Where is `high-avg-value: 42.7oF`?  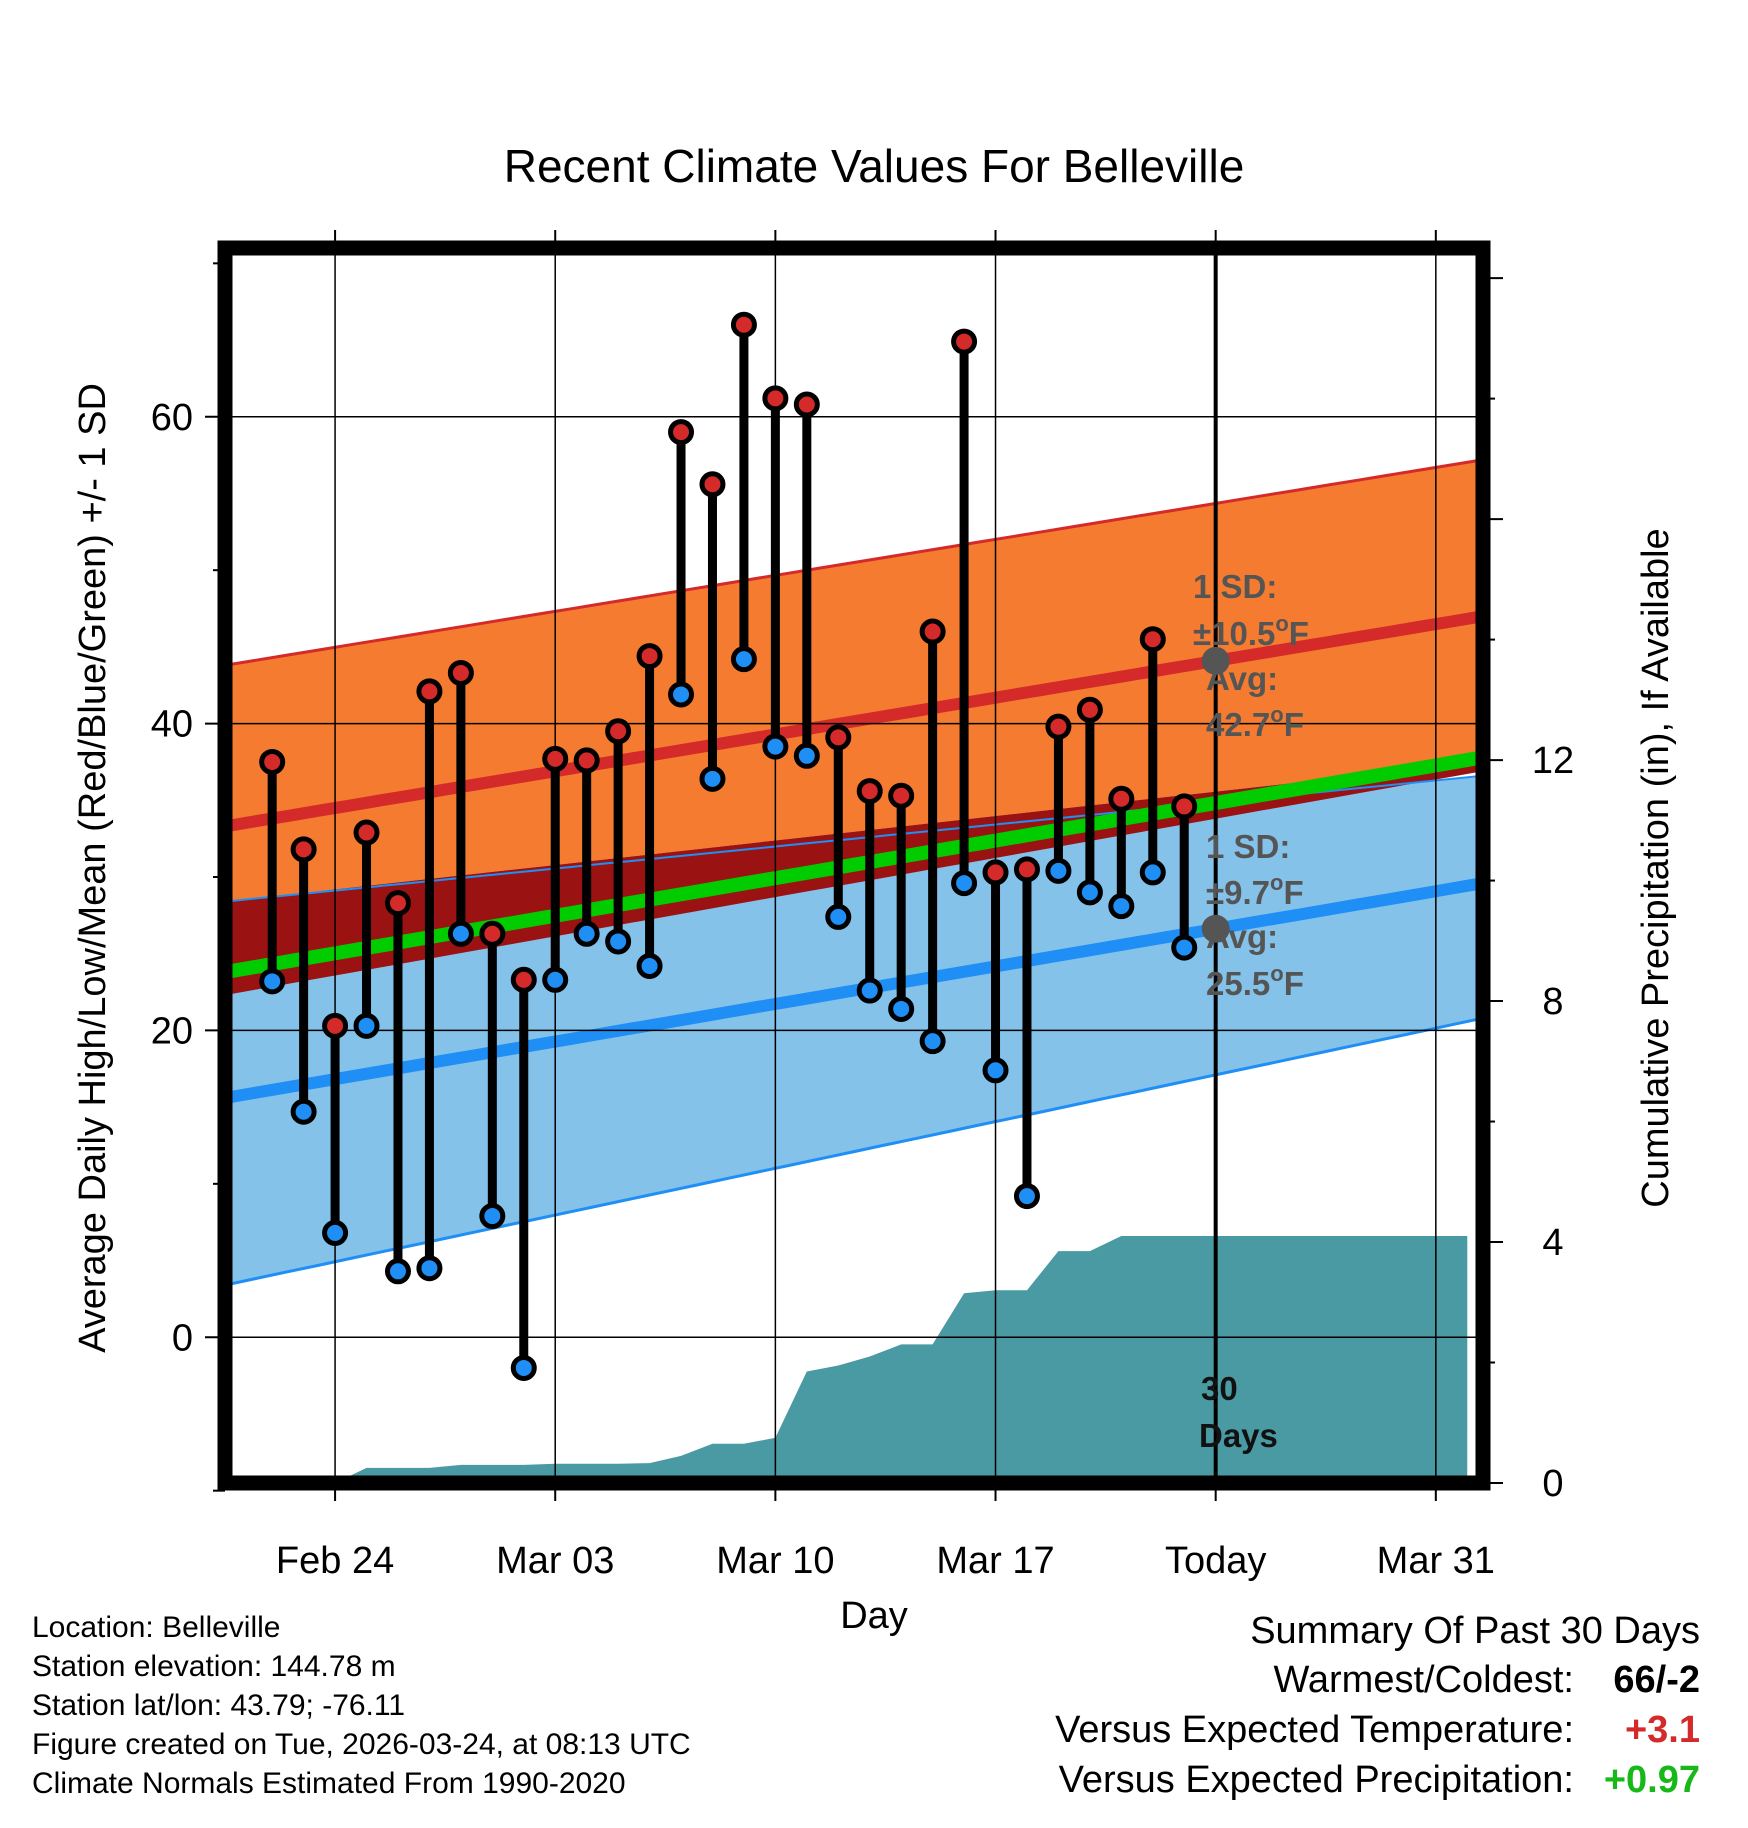 high-avg-value: 42.7oF is located at coordinates (1255, 722).